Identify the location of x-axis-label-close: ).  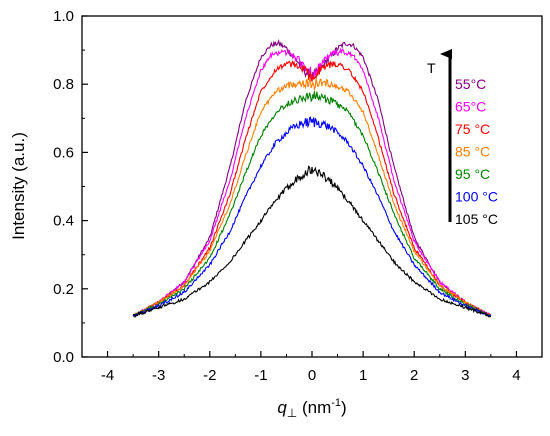
(344, 407).